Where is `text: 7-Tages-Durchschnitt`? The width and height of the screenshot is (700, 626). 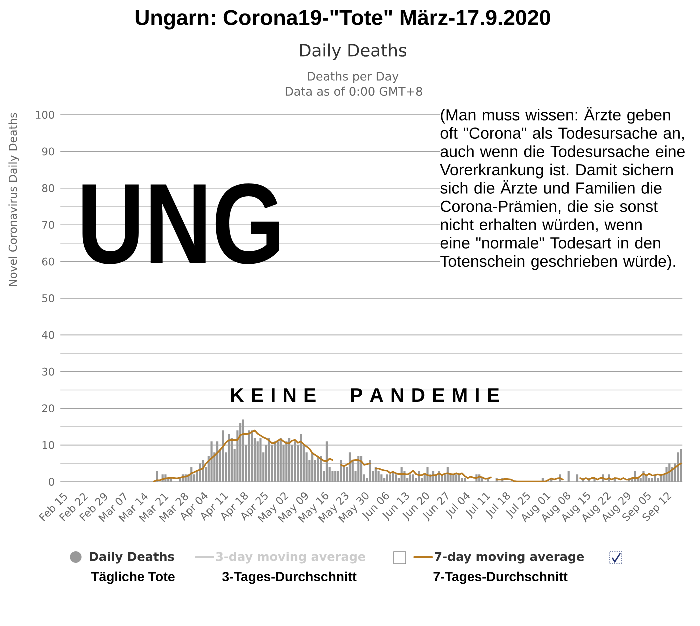 text: 7-Tages-Durchschnitt is located at coordinates (501, 578).